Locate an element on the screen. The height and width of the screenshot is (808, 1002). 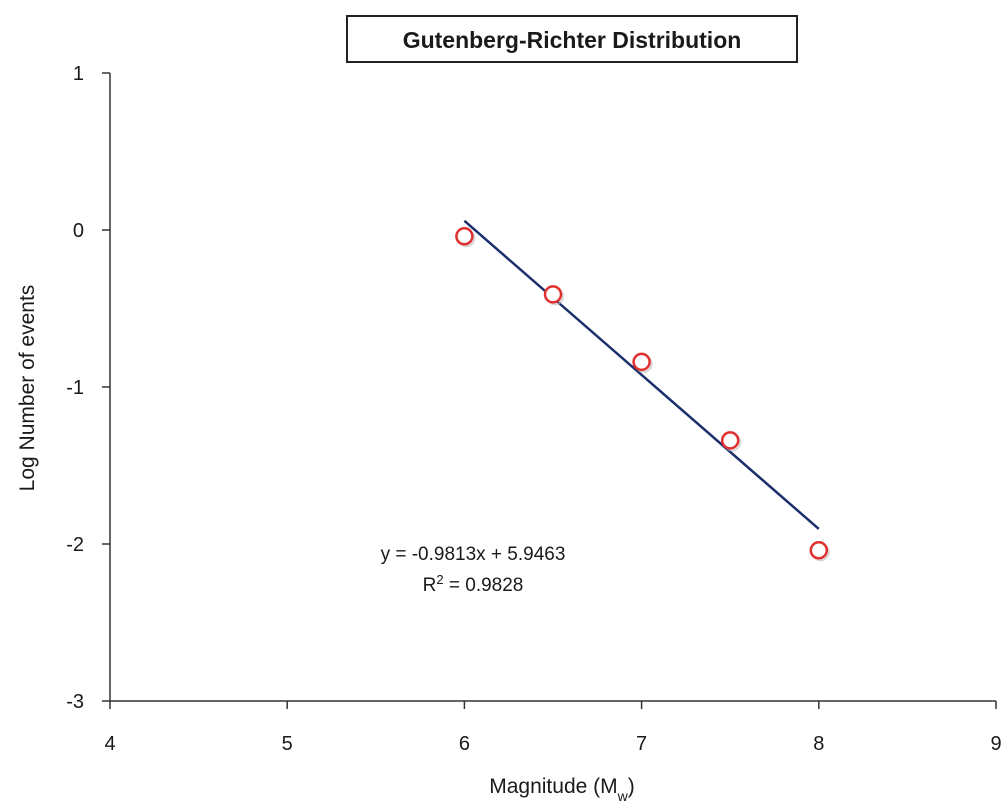
y-tick-label: 1 is located at coordinates (78, 74).